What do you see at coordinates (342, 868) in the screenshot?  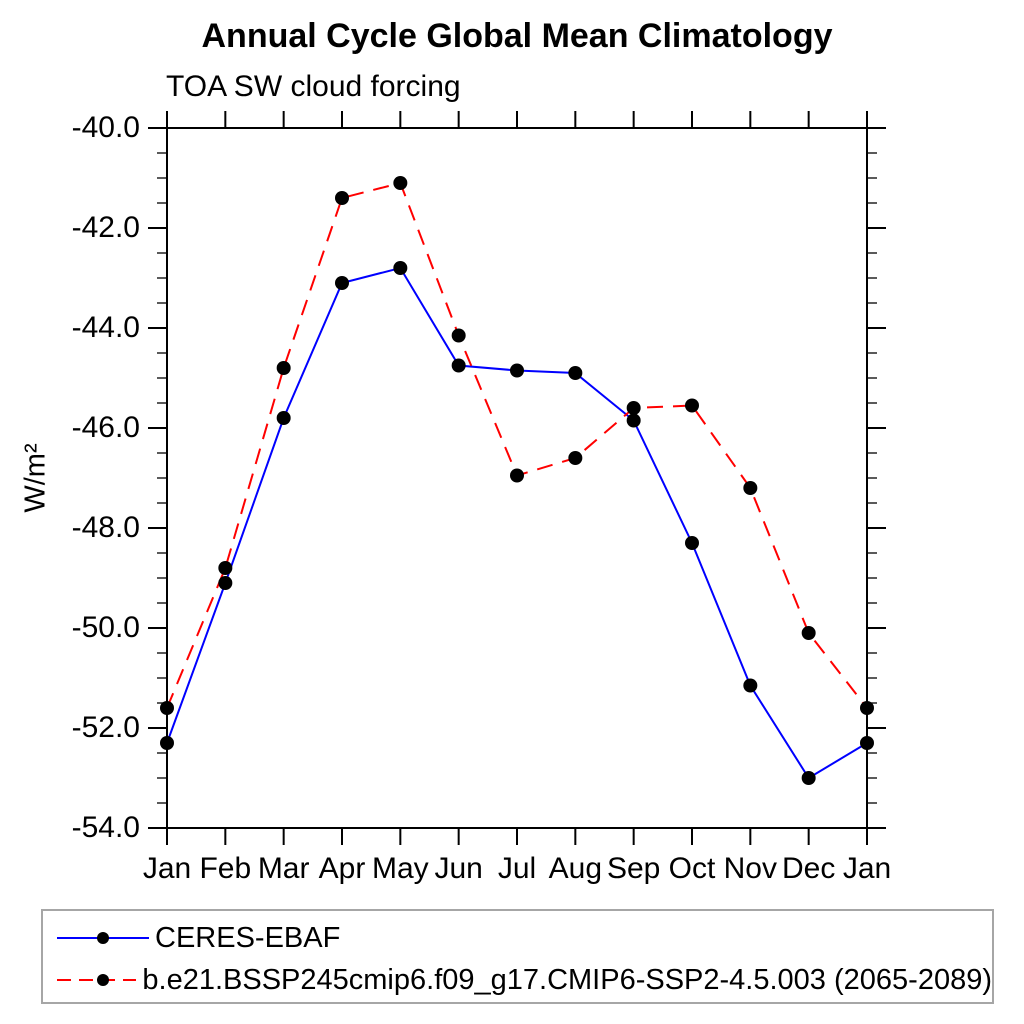 I see `x-tick-label-3: Apr` at bounding box center [342, 868].